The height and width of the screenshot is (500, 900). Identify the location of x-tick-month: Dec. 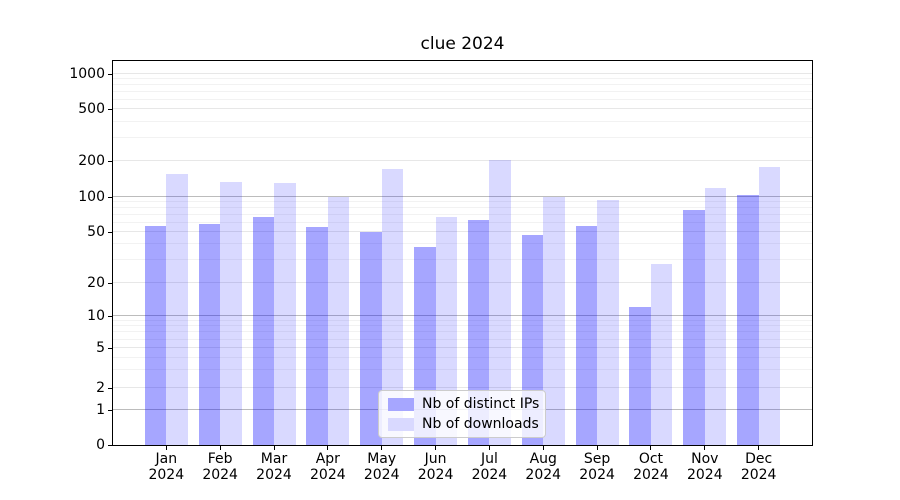
(759, 459).